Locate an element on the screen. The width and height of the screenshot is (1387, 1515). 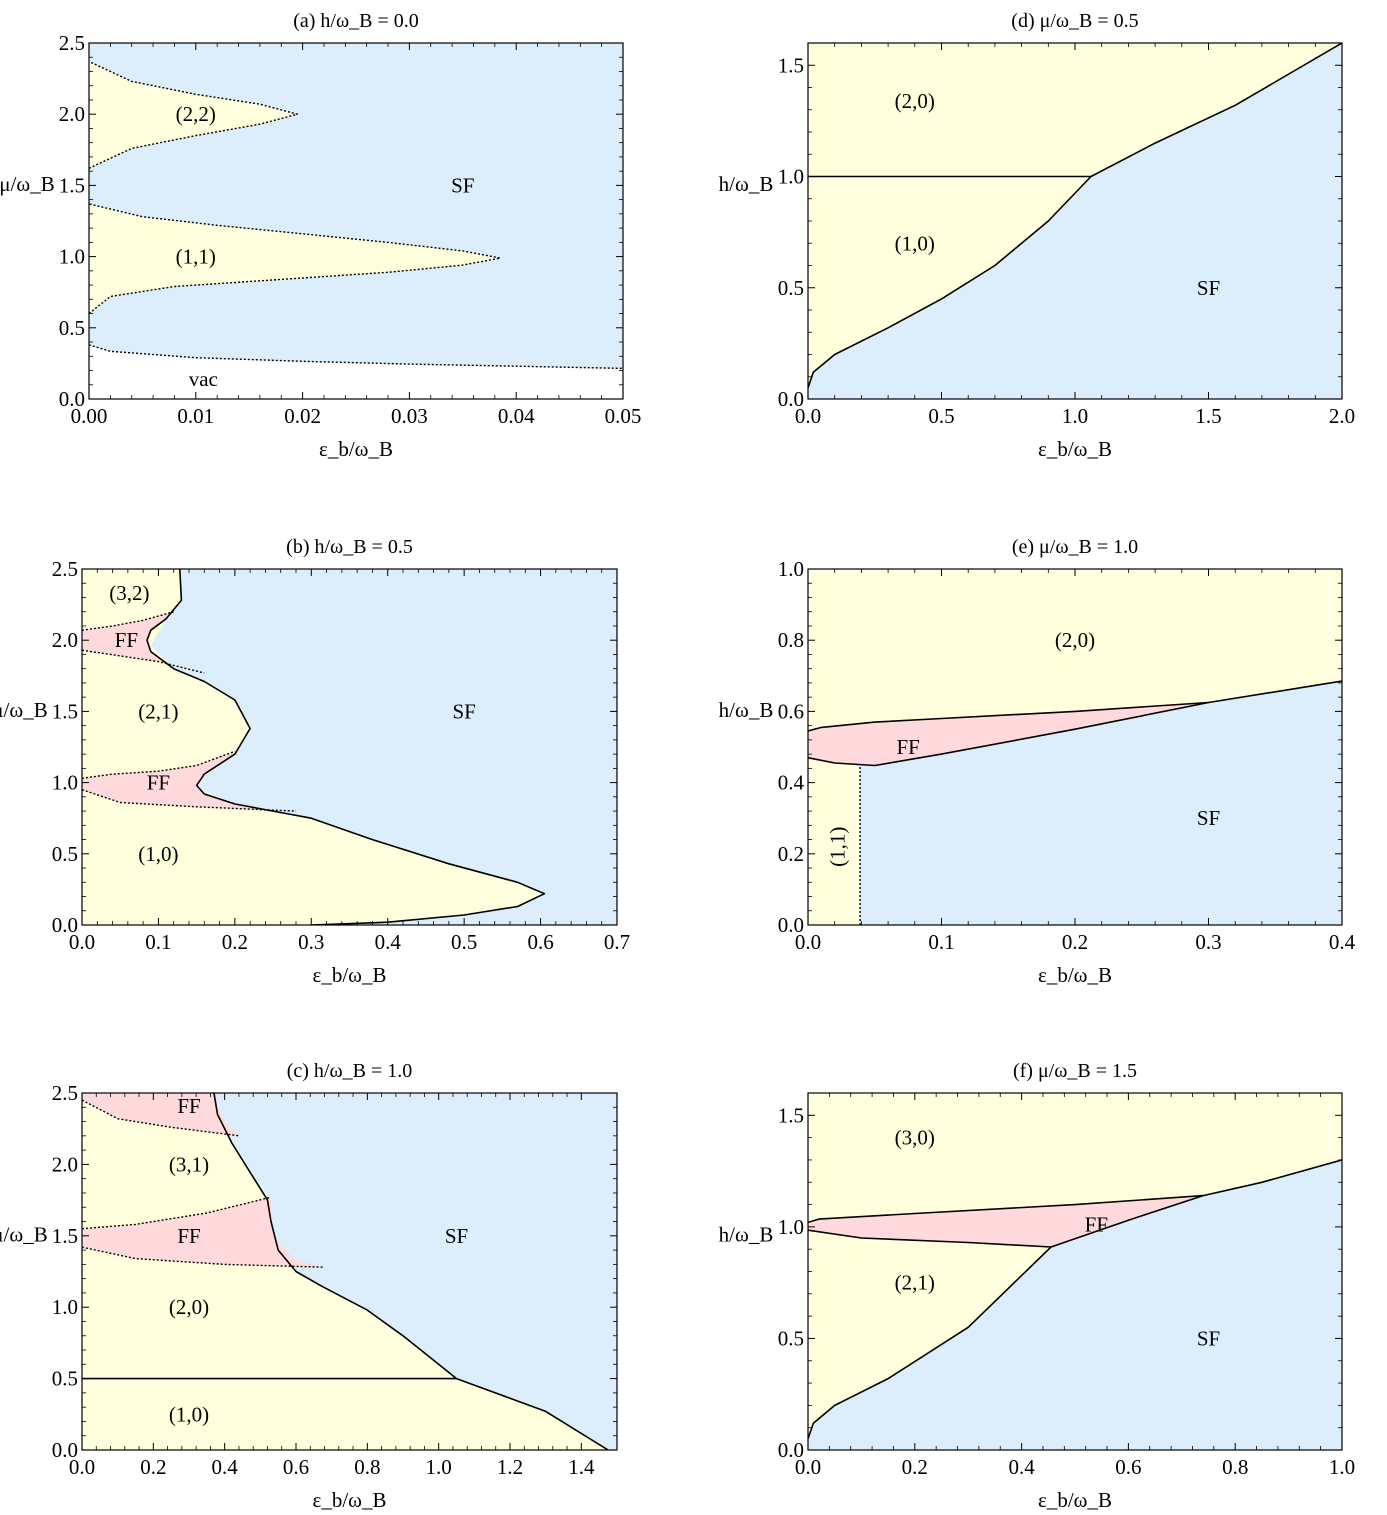
x-tick-label: 0.05 is located at coordinates (623, 416).